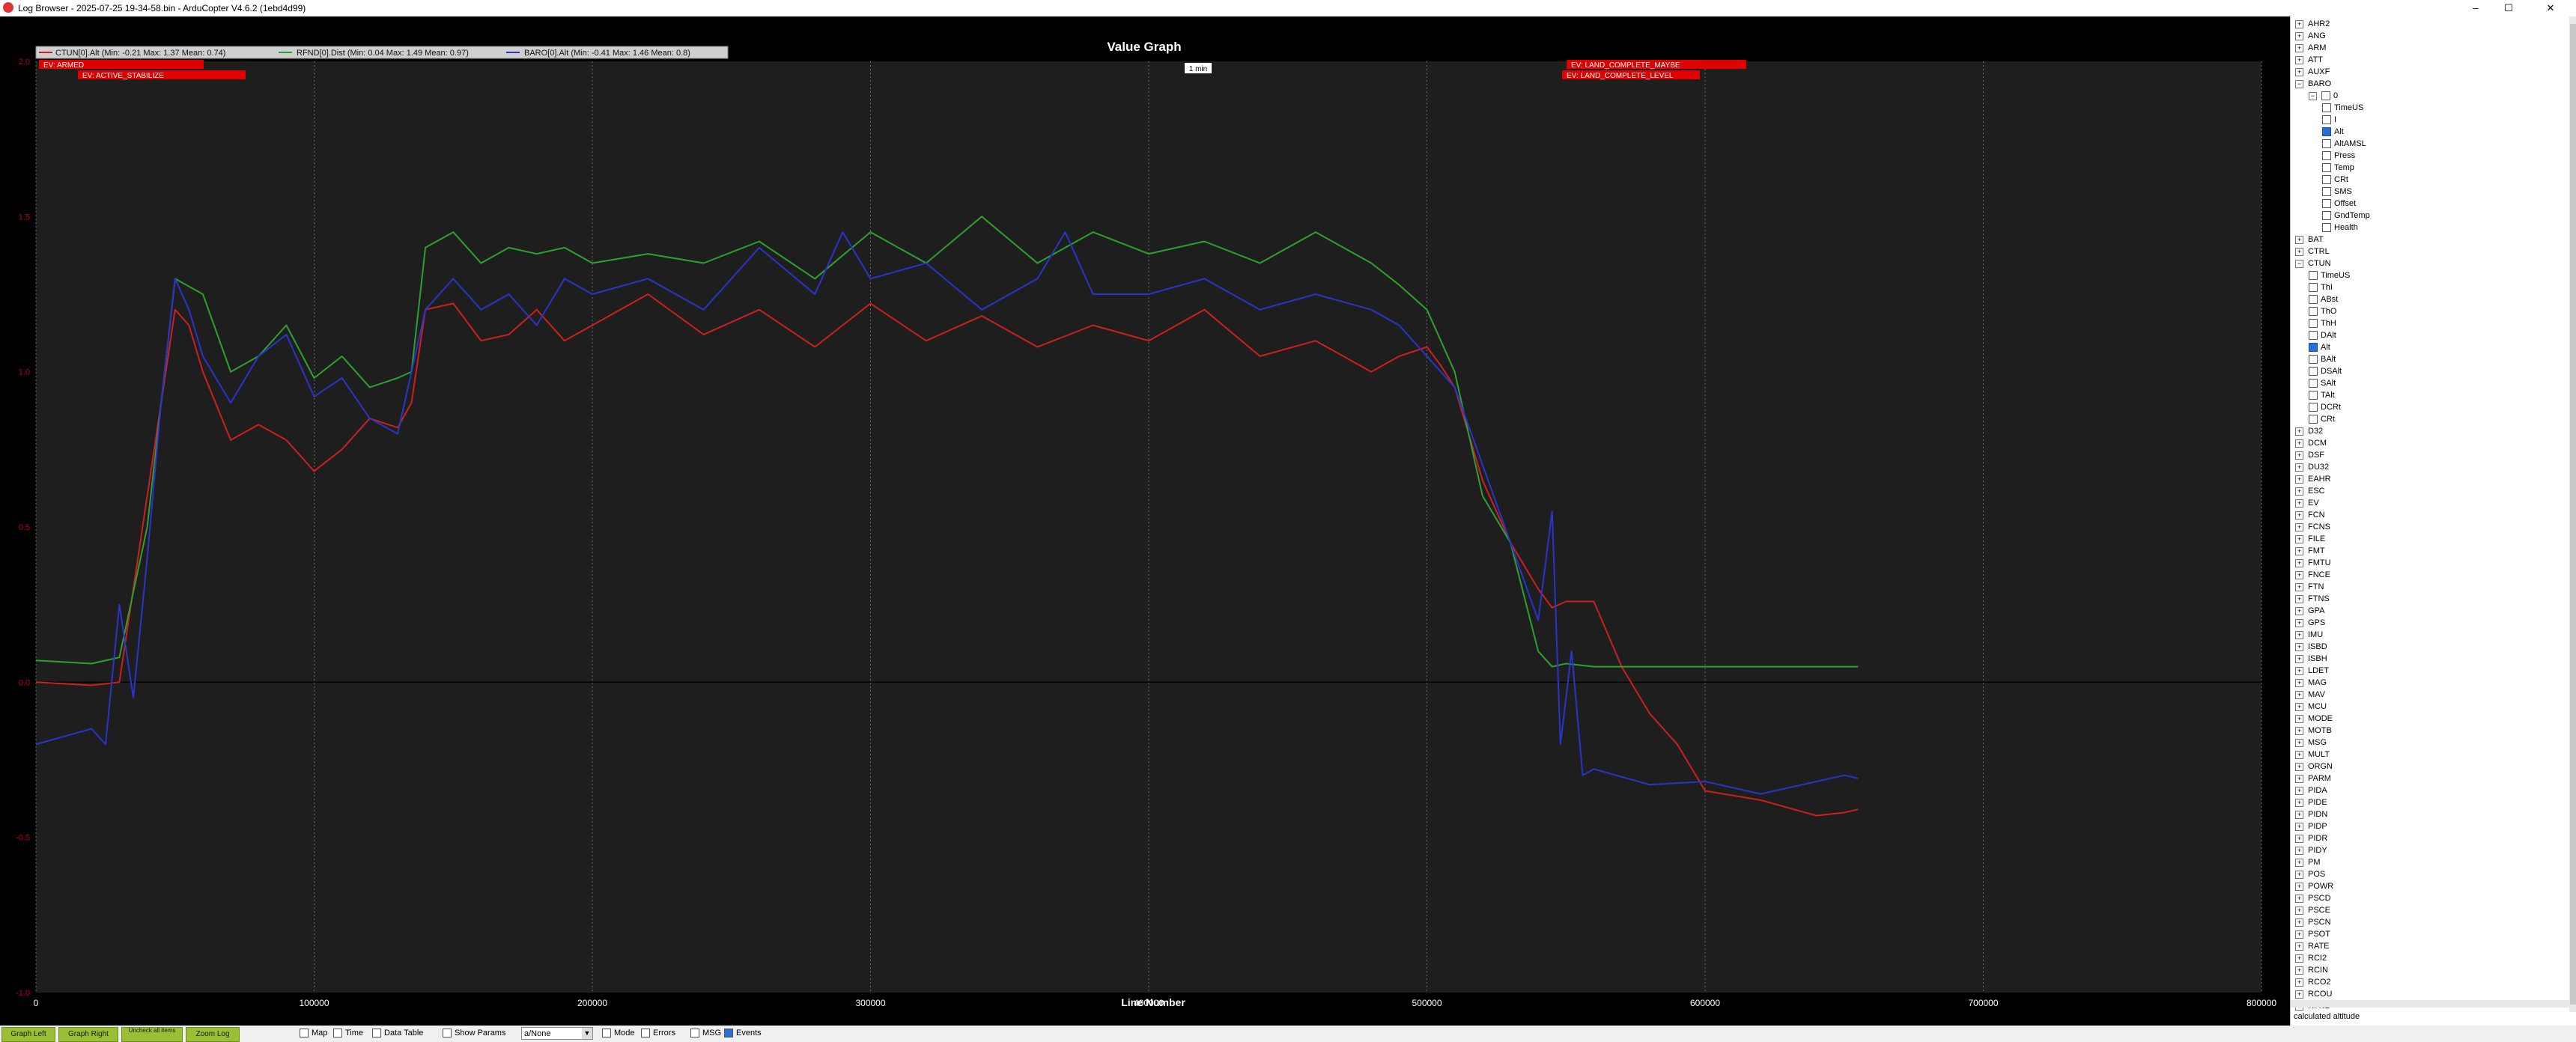 Image resolution: width=2576 pixels, height=1042 pixels. What do you see at coordinates (313, 1033) in the screenshot?
I see `toolbar-checkbox-map: Map` at bounding box center [313, 1033].